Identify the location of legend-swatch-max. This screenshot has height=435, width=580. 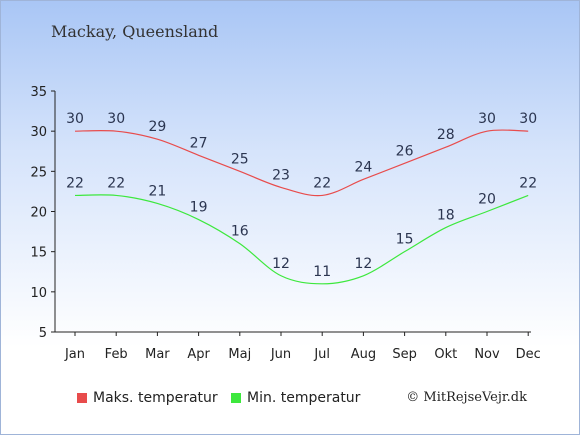
(82, 398).